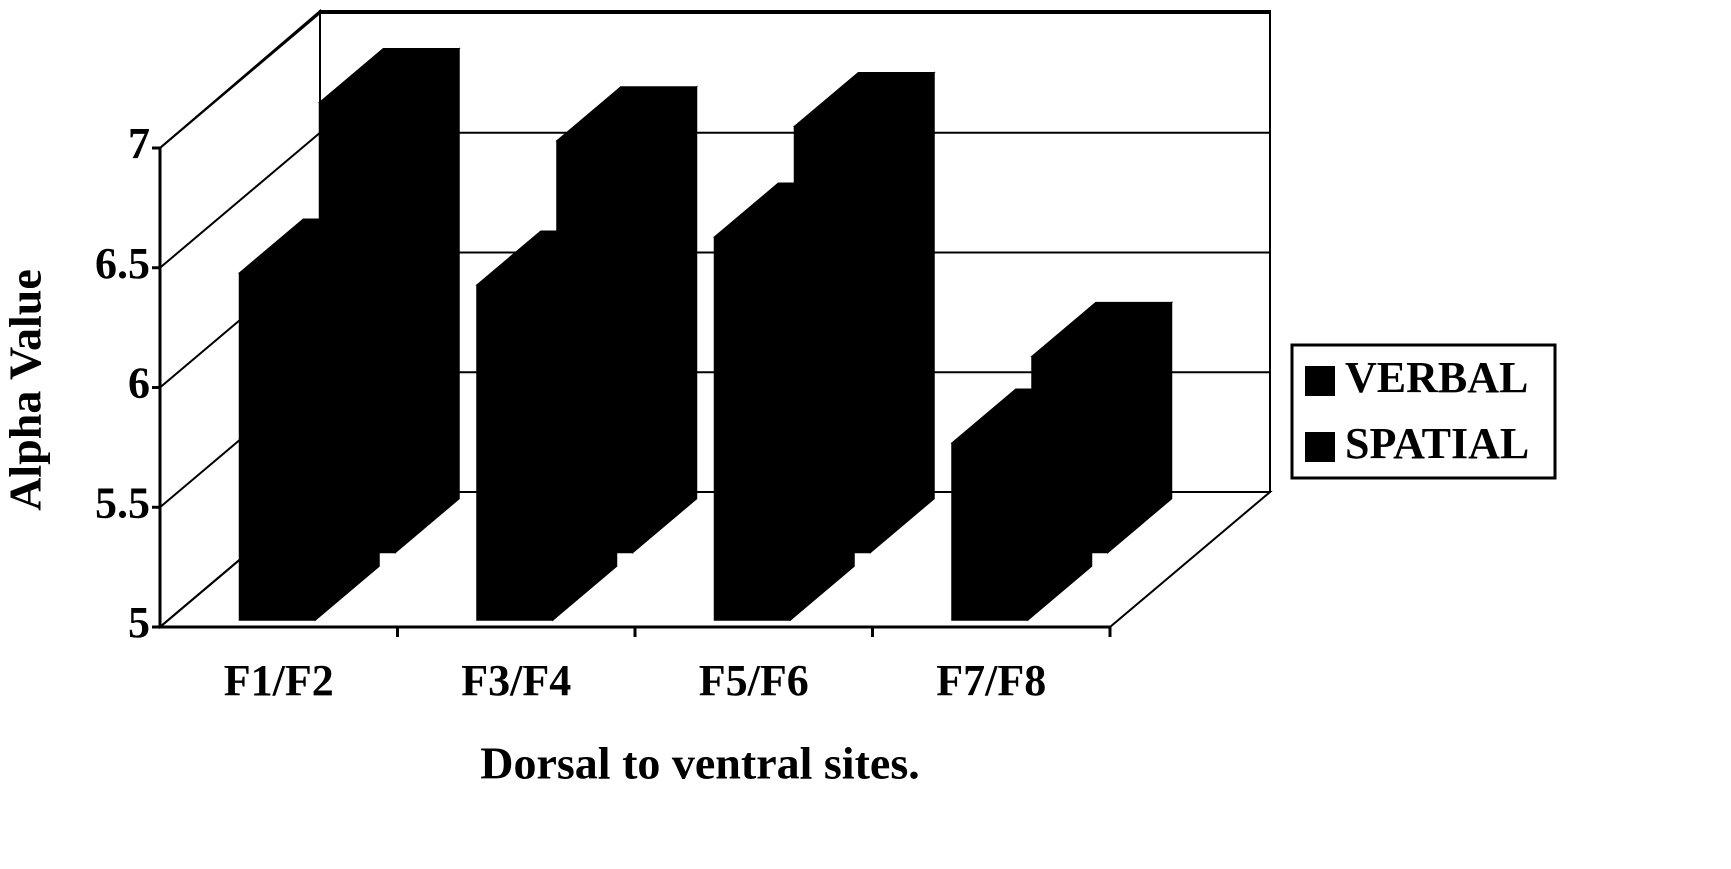 This screenshot has width=1731, height=869. I want to click on x-tick-label: F3/F4, so click(516, 680).